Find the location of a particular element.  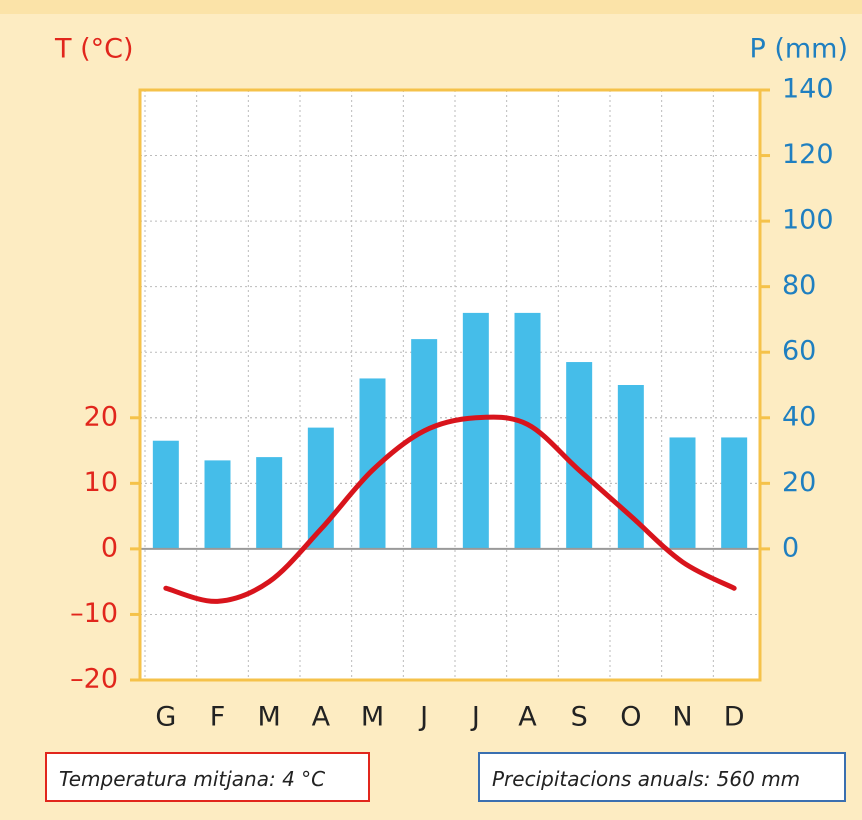

y2-tick-label: 40 is located at coordinates (799, 416).